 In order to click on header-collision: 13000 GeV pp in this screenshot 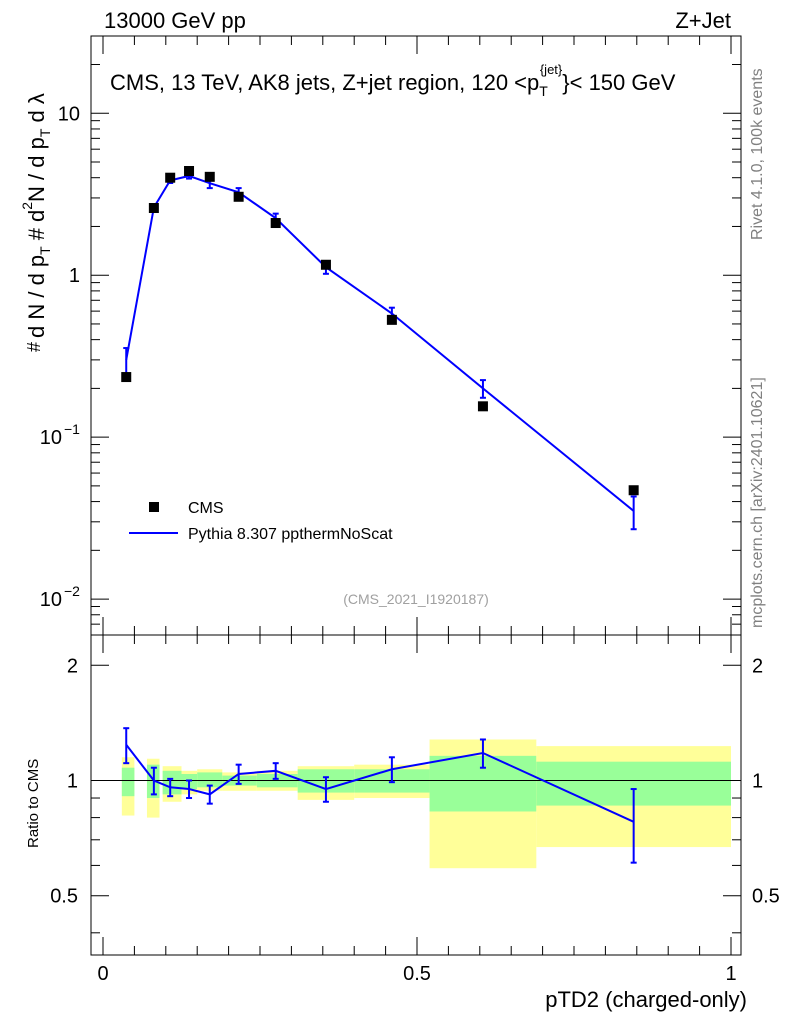, I will do `click(175, 20)`.